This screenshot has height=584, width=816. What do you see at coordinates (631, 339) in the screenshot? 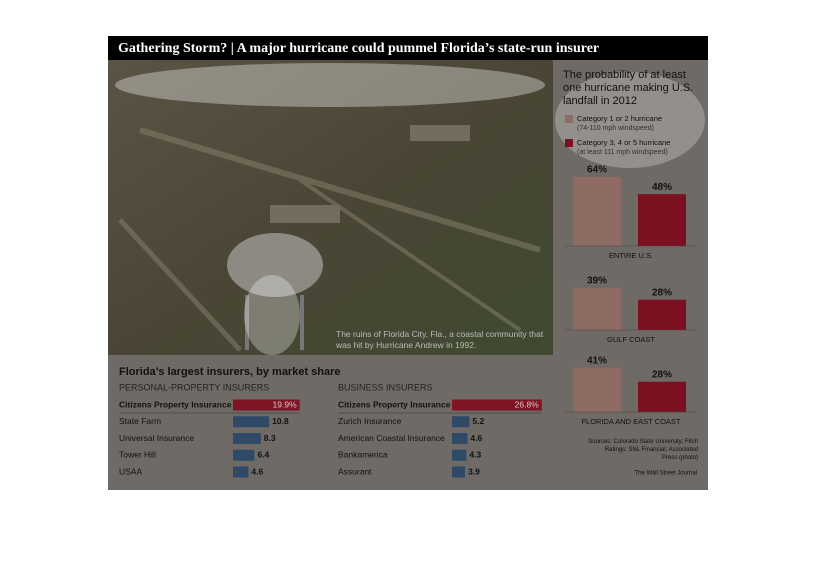
I see `category-label: GULF COAST` at bounding box center [631, 339].